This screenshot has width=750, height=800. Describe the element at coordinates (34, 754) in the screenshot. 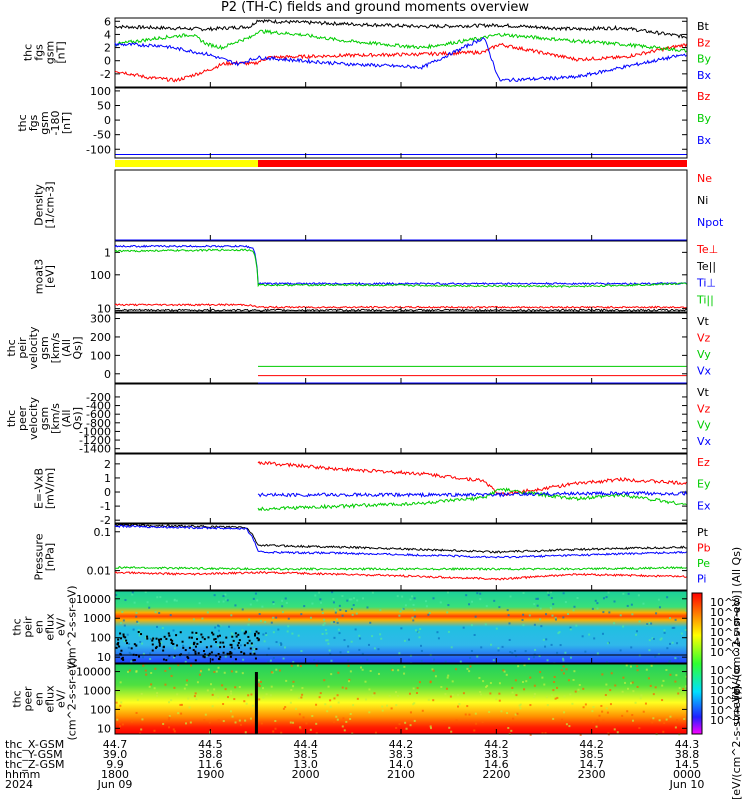

I see `time-row-label: thc_Y-GSM` at that location.